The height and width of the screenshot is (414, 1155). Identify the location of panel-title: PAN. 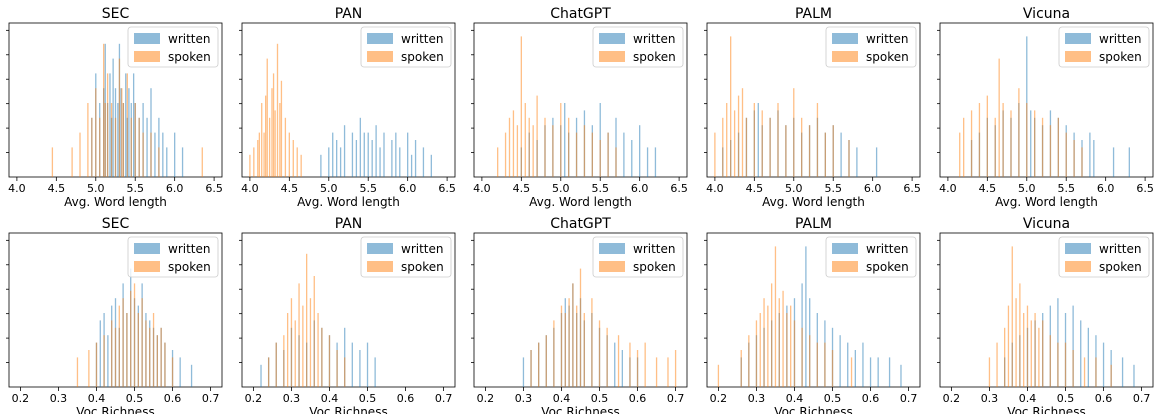
(349, 14).